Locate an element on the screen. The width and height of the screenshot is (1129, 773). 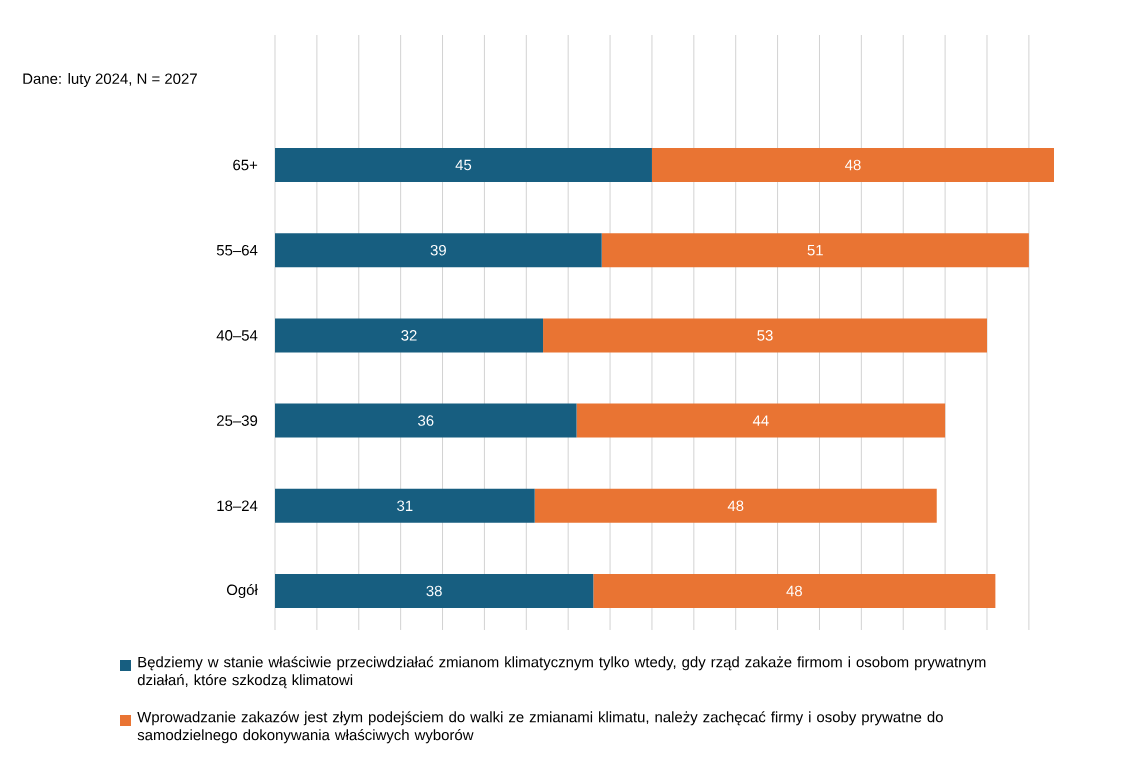
y-tick-label: 55–64 is located at coordinates (237, 250).